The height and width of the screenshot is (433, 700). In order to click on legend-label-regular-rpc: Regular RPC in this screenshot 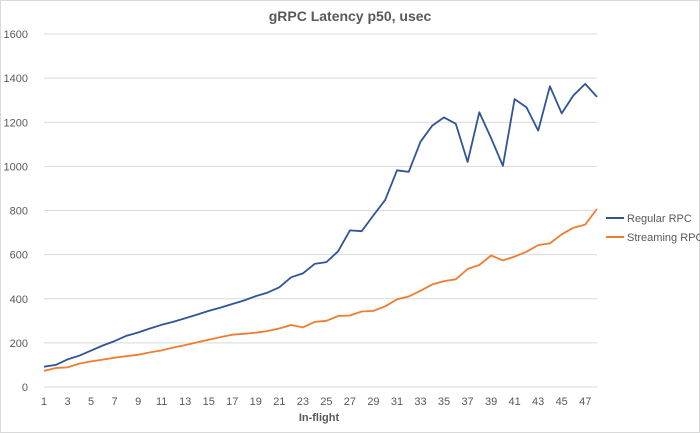, I will do `click(659, 219)`.